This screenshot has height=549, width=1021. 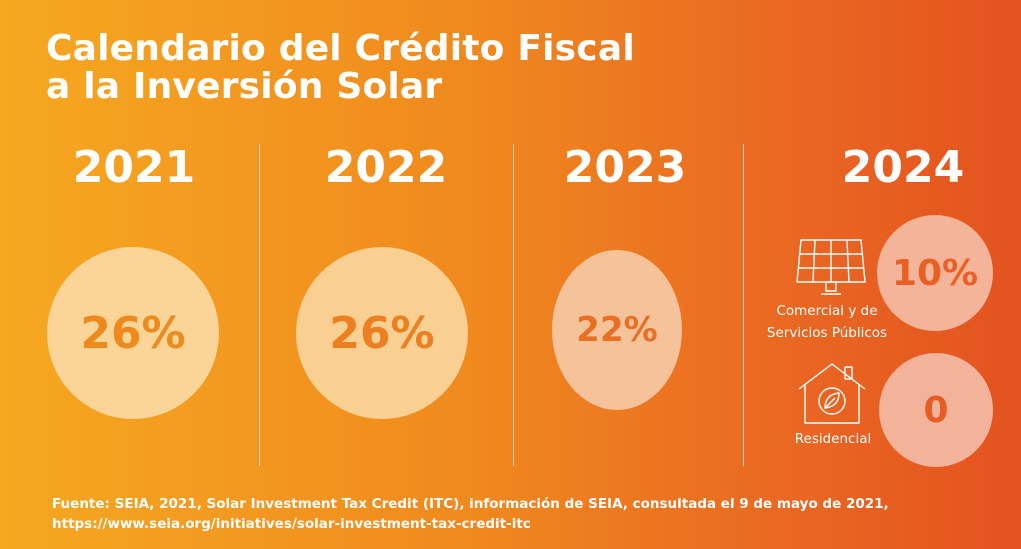 I want to click on commercial-label-line-2: Servicios Públicos, so click(x=827, y=333).